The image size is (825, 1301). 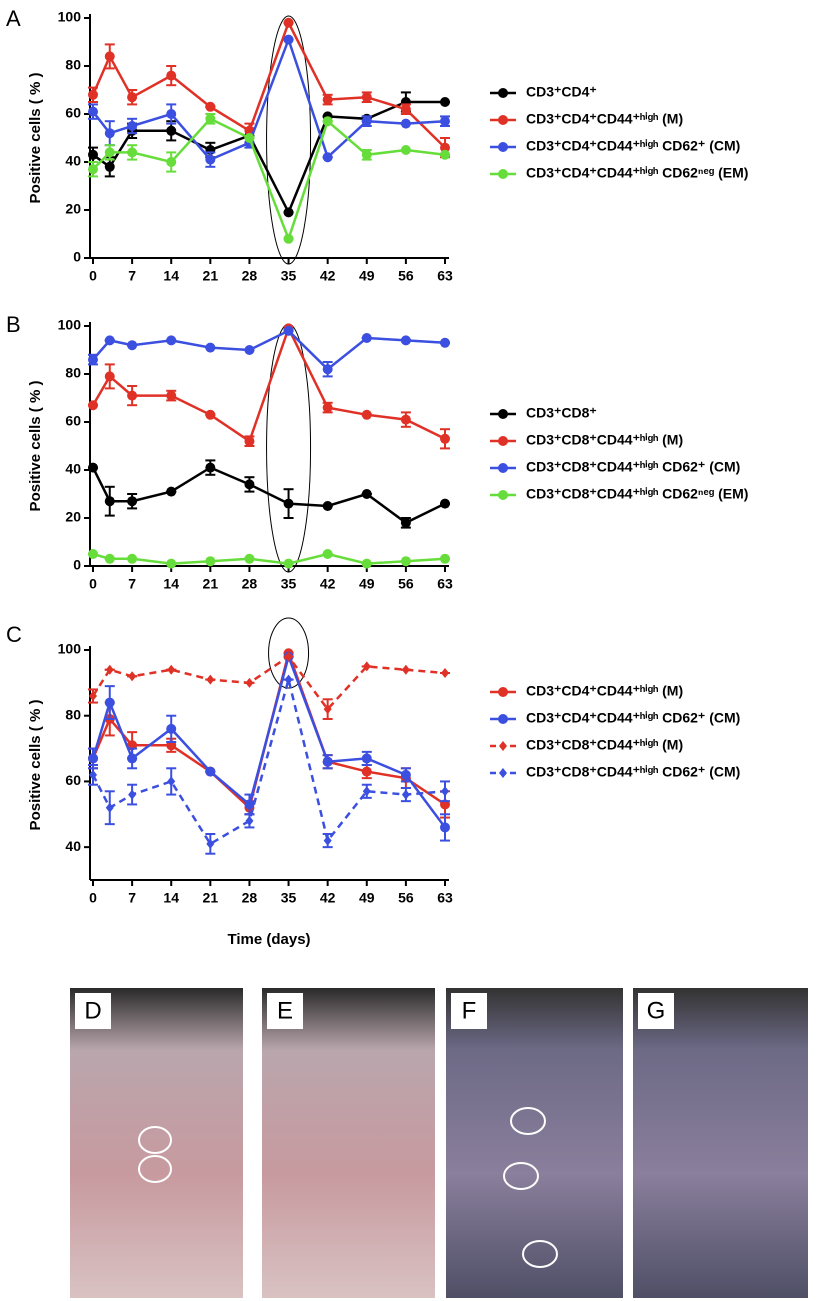 What do you see at coordinates (93, 276) in the screenshot?
I see `x-tick-label: 0` at bounding box center [93, 276].